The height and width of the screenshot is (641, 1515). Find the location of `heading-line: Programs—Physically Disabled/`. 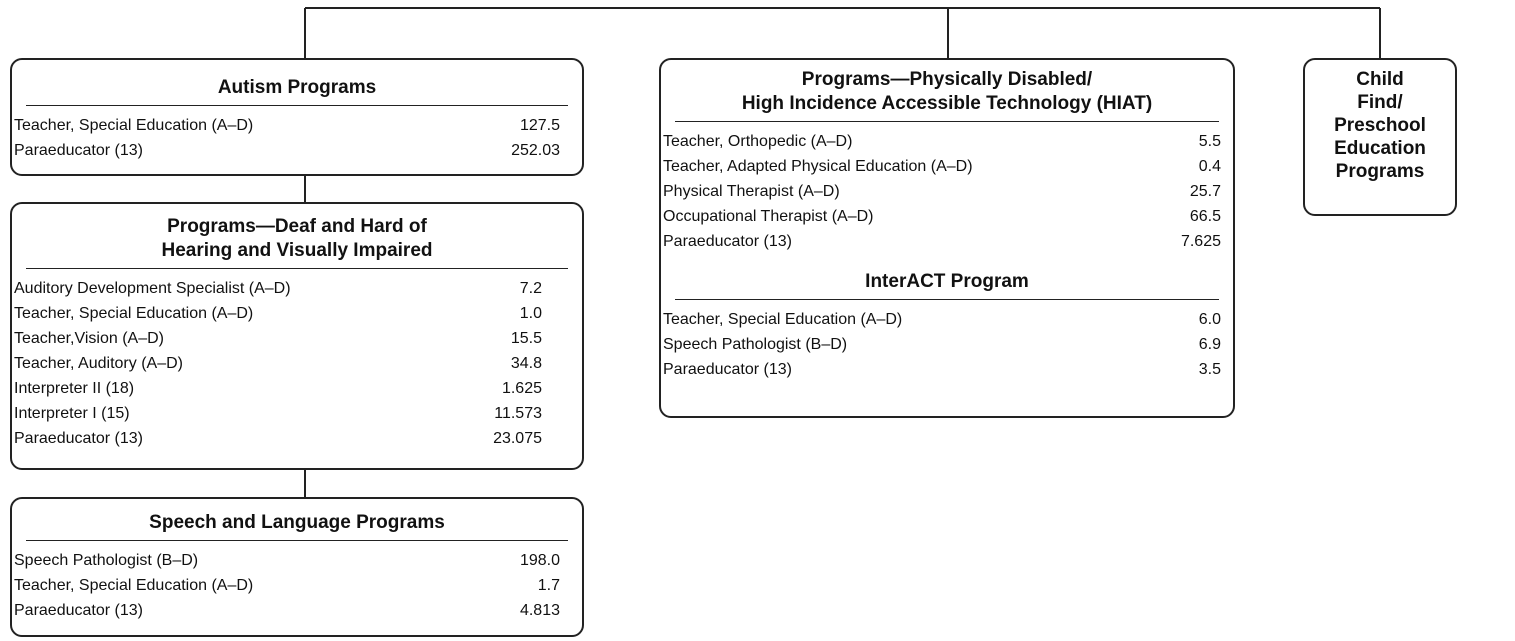

heading-line: Programs—Physically Disabled/ is located at coordinates (947, 79).